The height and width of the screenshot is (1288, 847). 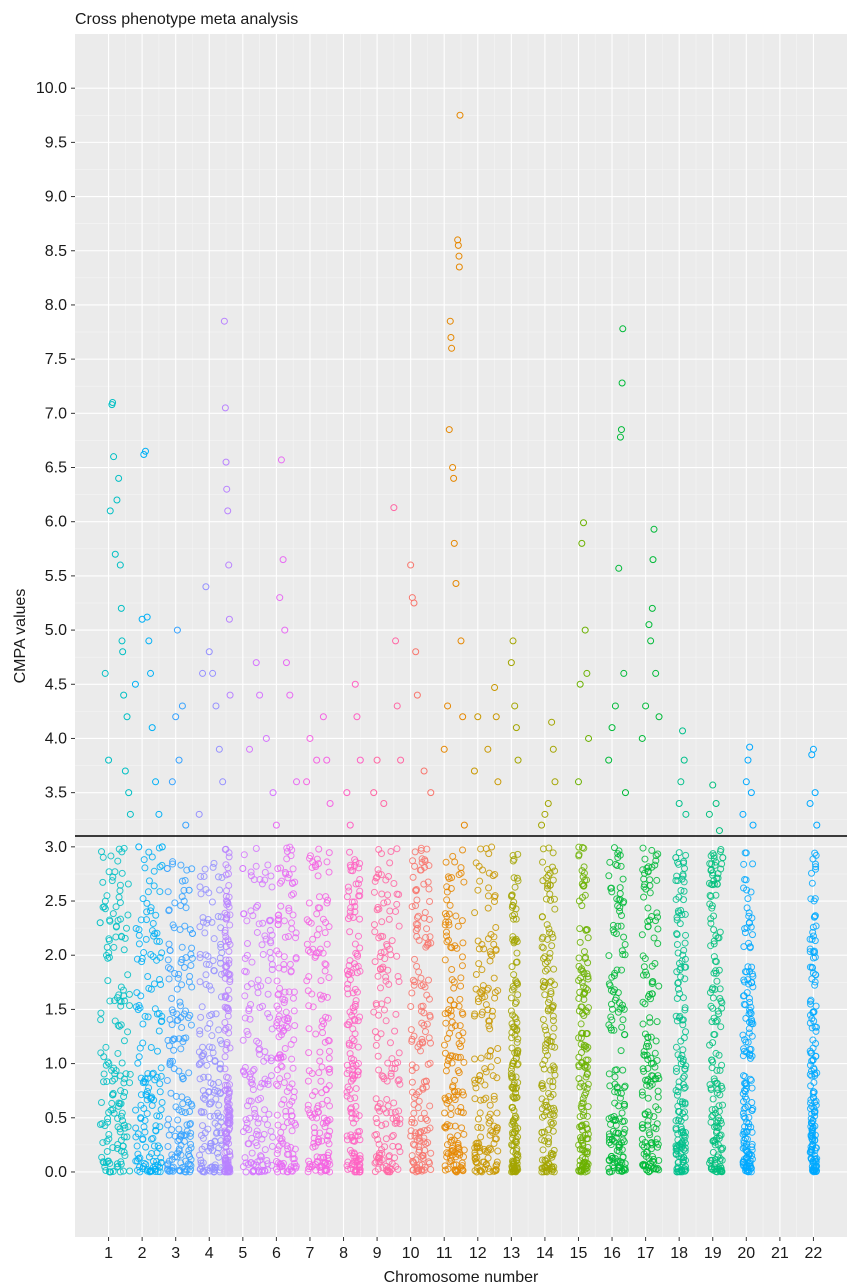 I want to click on y-tick-label: 2.0, so click(x=56, y=955).